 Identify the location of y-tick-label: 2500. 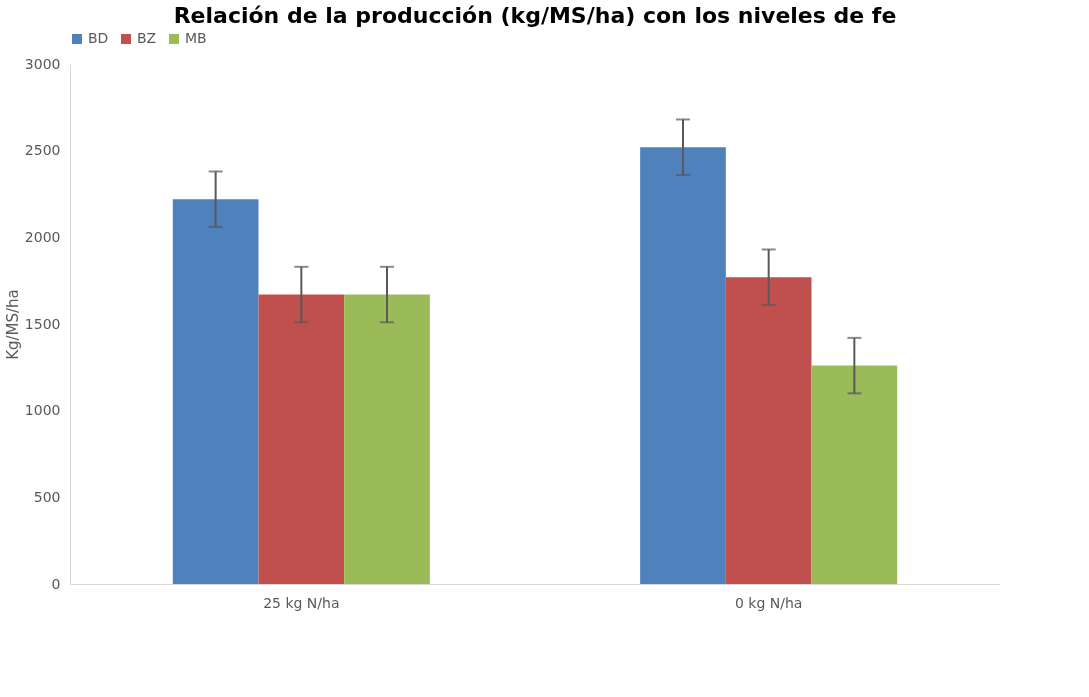
(42, 150).